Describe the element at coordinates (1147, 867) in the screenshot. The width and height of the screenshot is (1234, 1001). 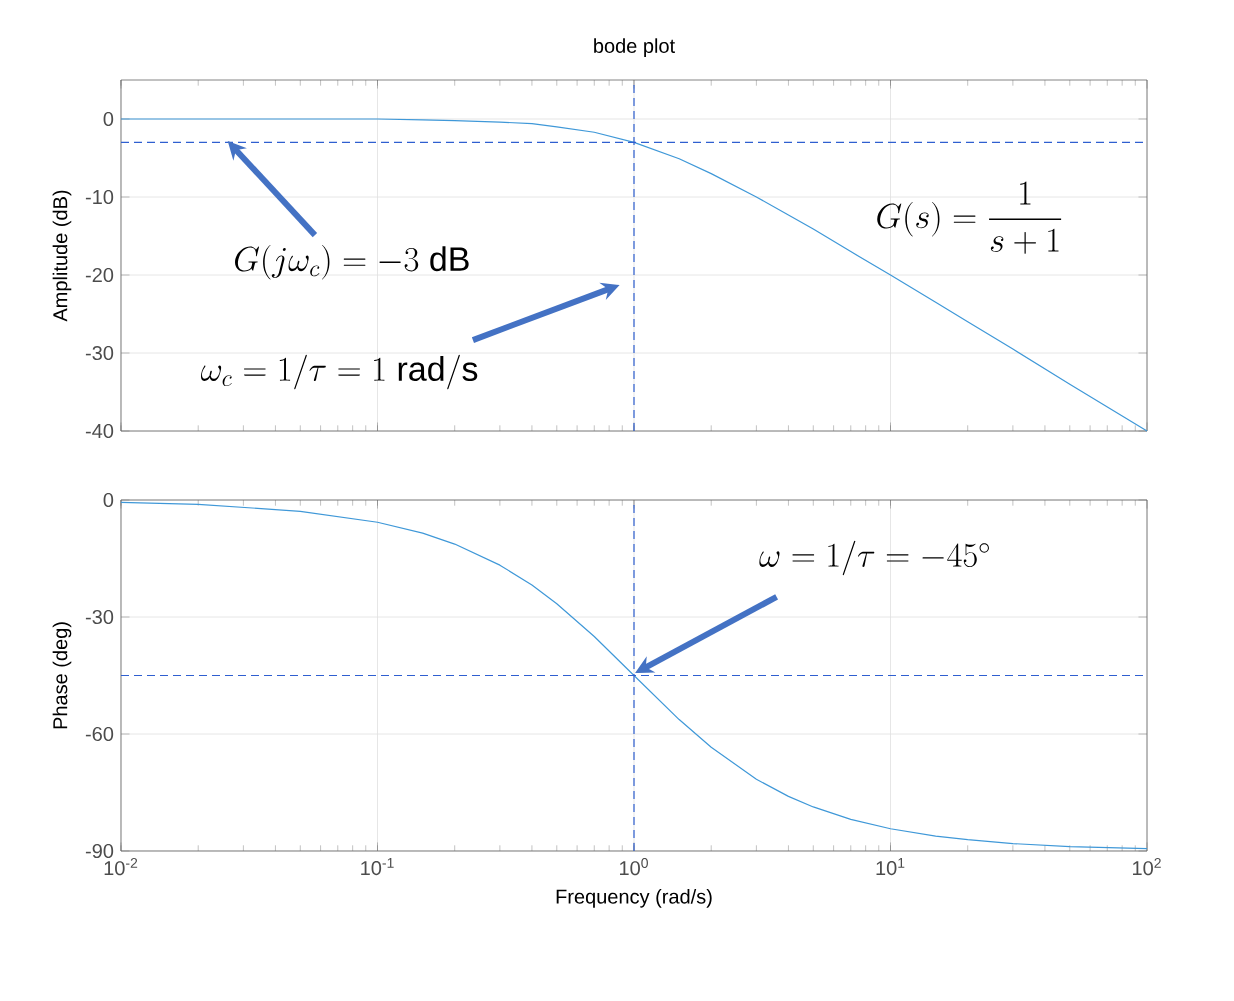
I see `x-tick-label: 10$^{2}$` at that location.